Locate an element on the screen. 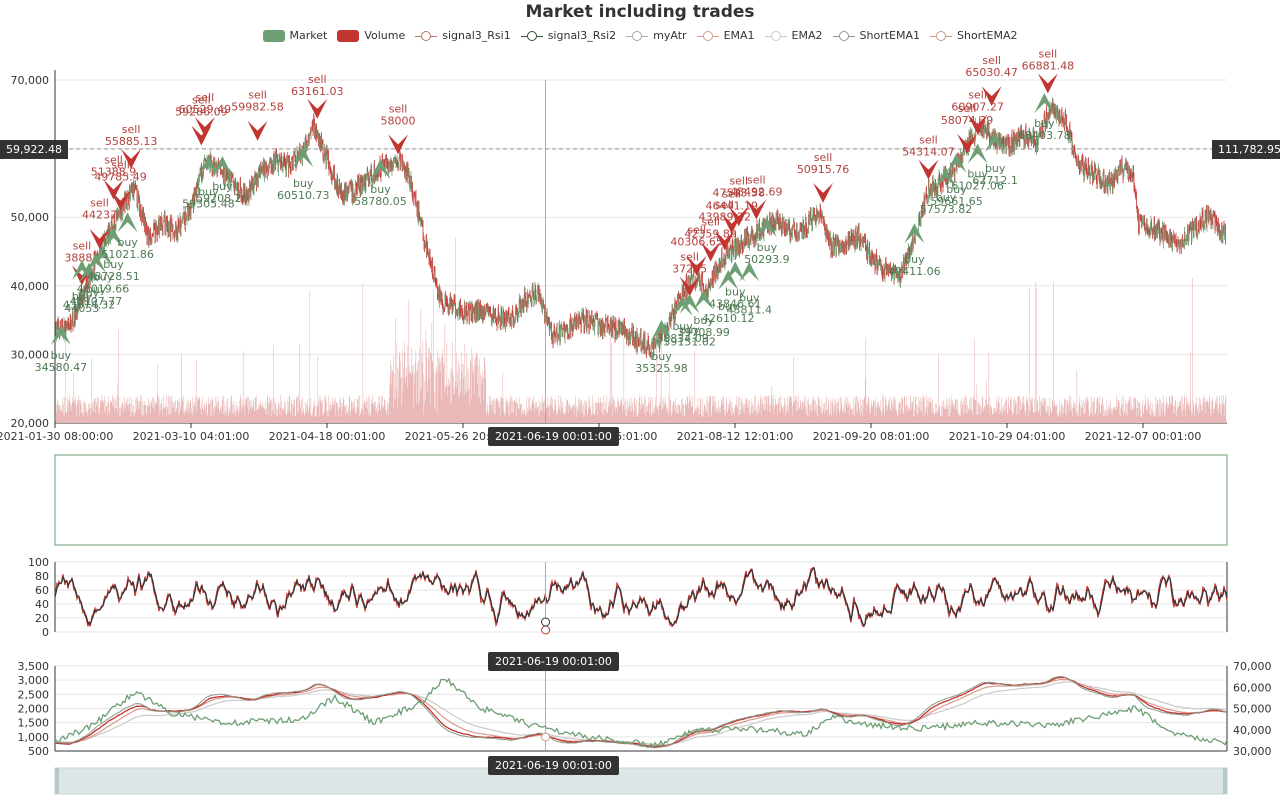 This screenshot has width=1280, height=801. legend-item: myAtr is located at coordinates (656, 35).